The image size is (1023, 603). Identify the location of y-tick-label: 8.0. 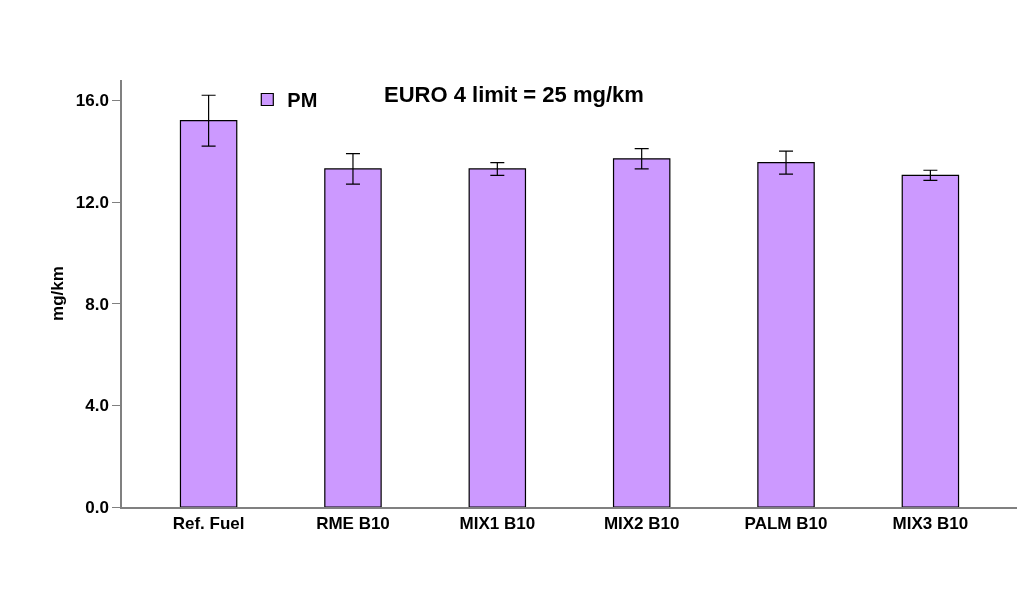
(97, 304).